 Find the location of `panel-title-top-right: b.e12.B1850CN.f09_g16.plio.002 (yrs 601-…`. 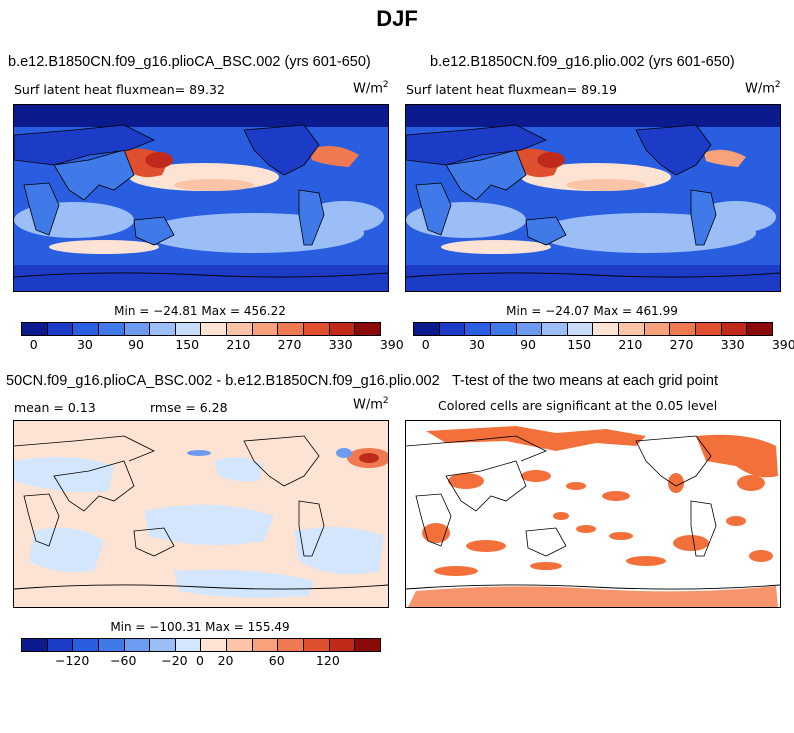

panel-title-top-right: b.e12.B1850CN.f09_g16.plio.002 (yrs 601-… is located at coordinates (582, 62).